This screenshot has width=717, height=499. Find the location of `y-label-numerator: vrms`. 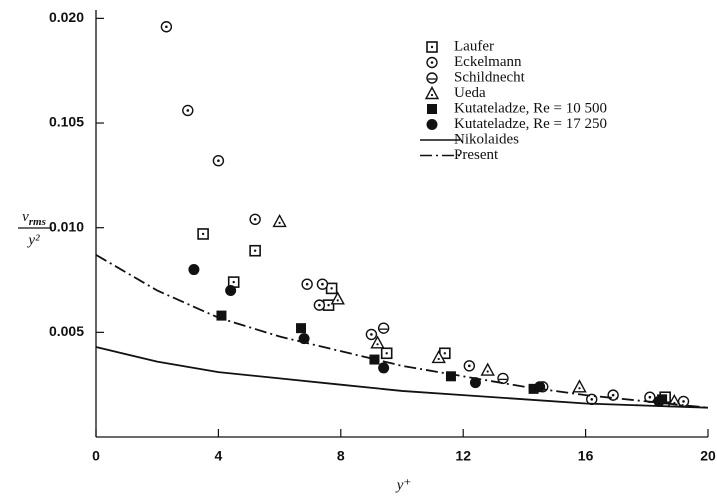

y-label-numerator: vrms is located at coordinates (34, 218).